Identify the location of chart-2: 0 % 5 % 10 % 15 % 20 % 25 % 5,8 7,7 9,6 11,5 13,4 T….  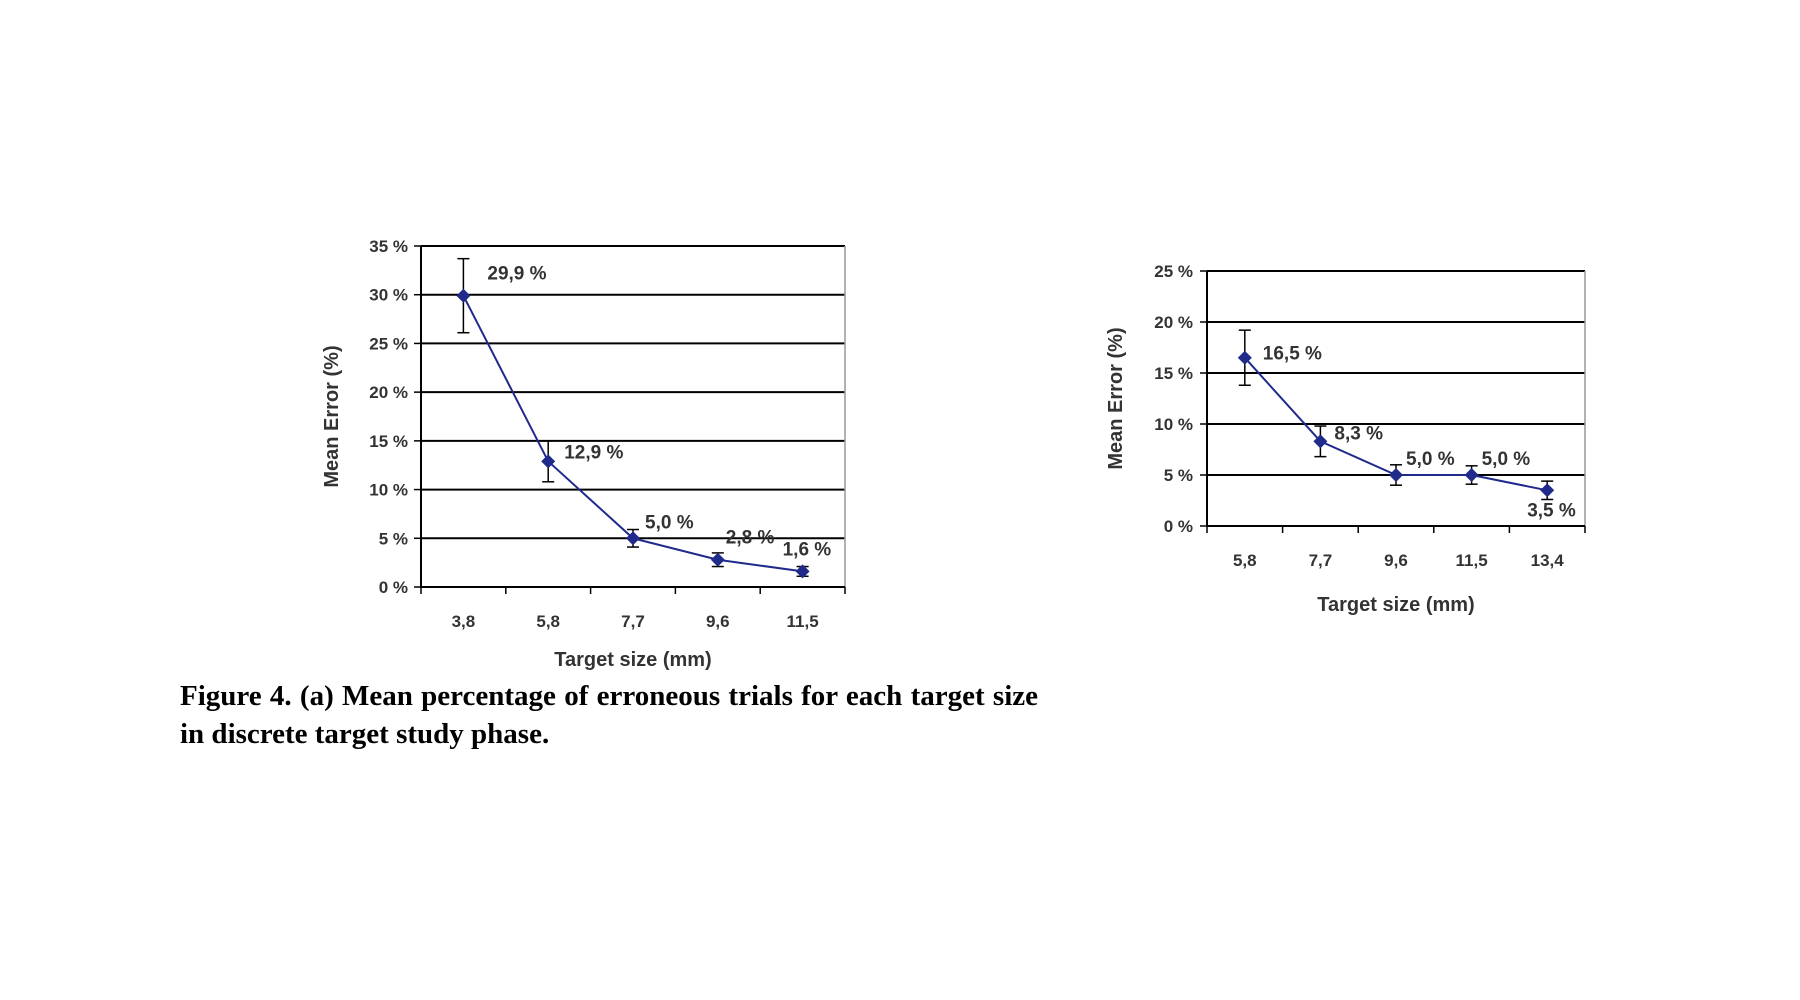
(1345, 439).